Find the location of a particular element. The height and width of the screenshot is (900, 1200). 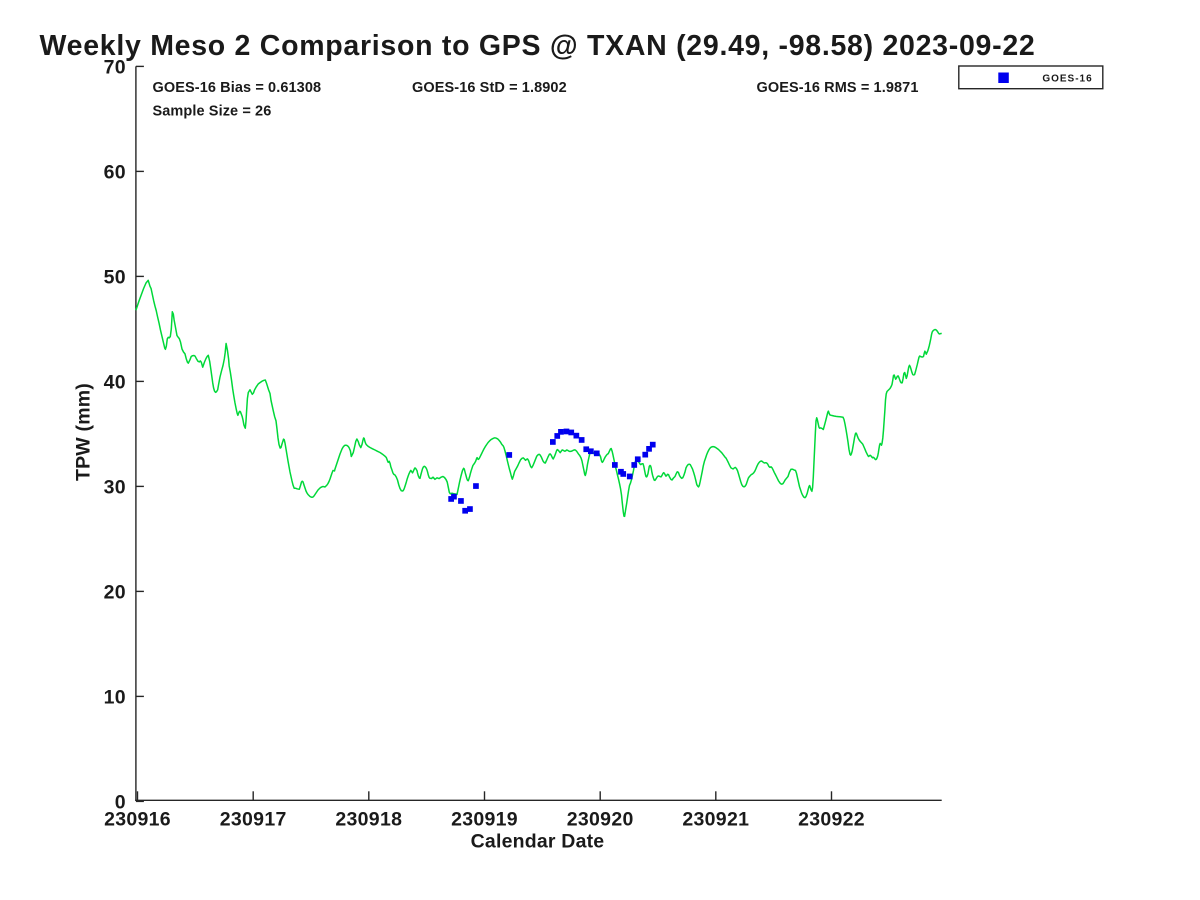

svg-text: 230919 is located at coordinates (484, 820).